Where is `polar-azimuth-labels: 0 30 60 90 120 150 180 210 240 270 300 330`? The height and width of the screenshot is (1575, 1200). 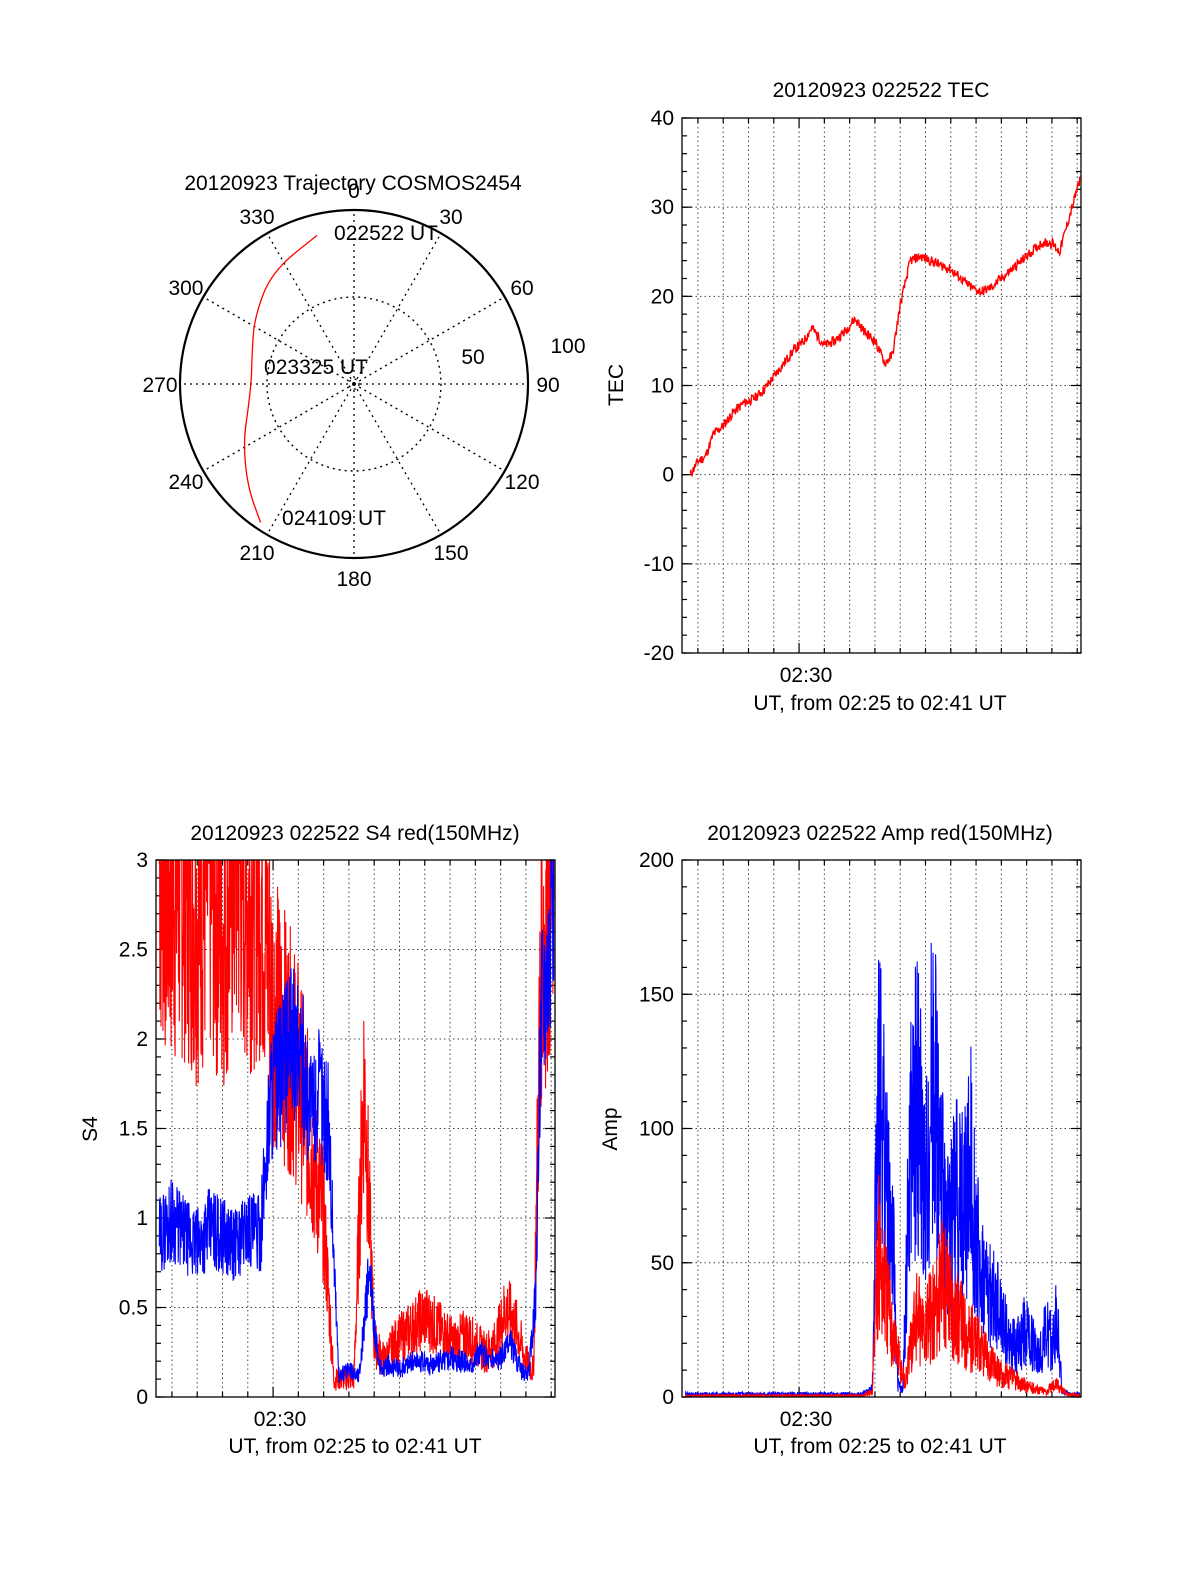
polar-azimuth-labels: 0 30 60 90 120 150 180 210 240 270 300 330 is located at coordinates (350, 385).